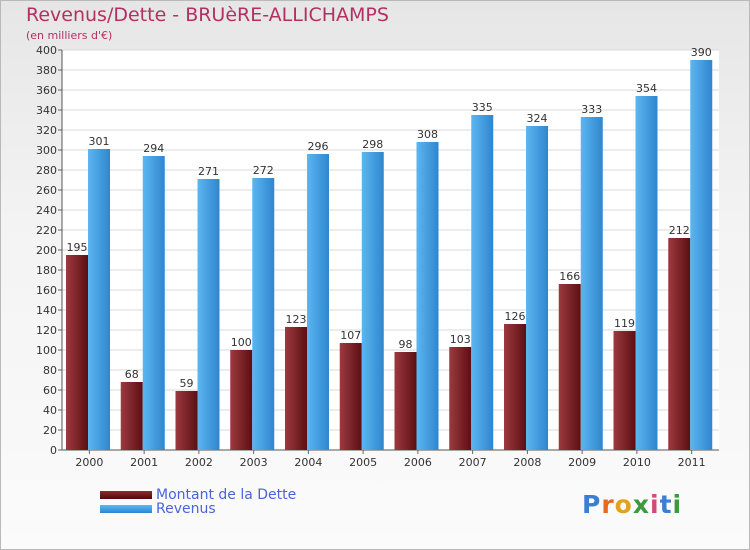 This screenshot has height=550, width=750. What do you see at coordinates (515, 316) in the screenshot?
I see `data-label-dette: 126` at bounding box center [515, 316].